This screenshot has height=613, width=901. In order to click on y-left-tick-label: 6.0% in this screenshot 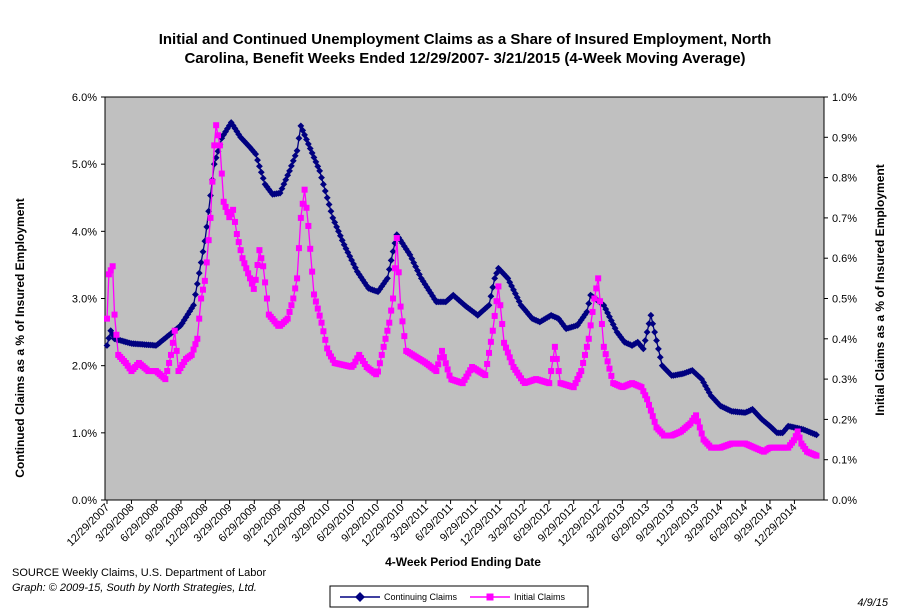, I will do `click(84, 98)`.